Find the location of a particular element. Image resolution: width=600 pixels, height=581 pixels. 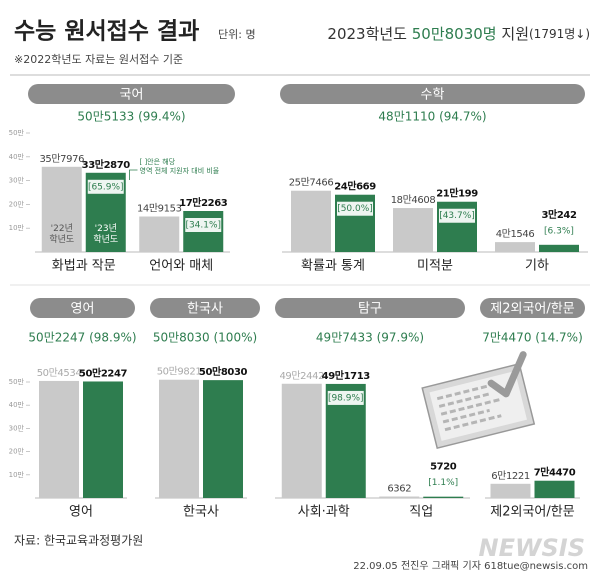

value-label: 50만2247 is located at coordinates (103, 372).